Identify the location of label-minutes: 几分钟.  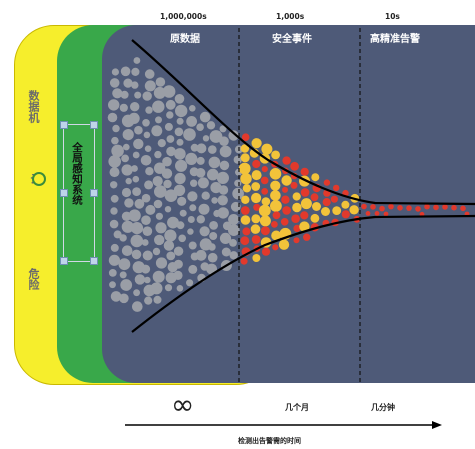
(383, 407).